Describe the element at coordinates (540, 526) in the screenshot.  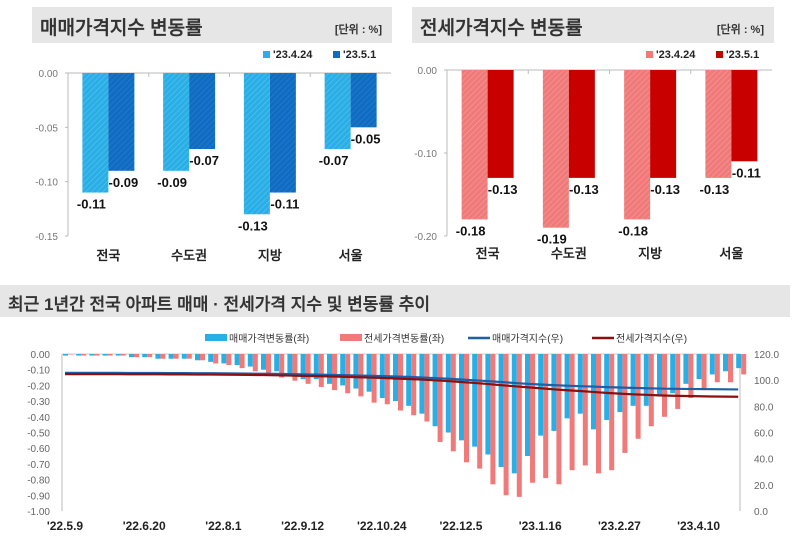
I see `x-tick-label: '23.1.16` at that location.